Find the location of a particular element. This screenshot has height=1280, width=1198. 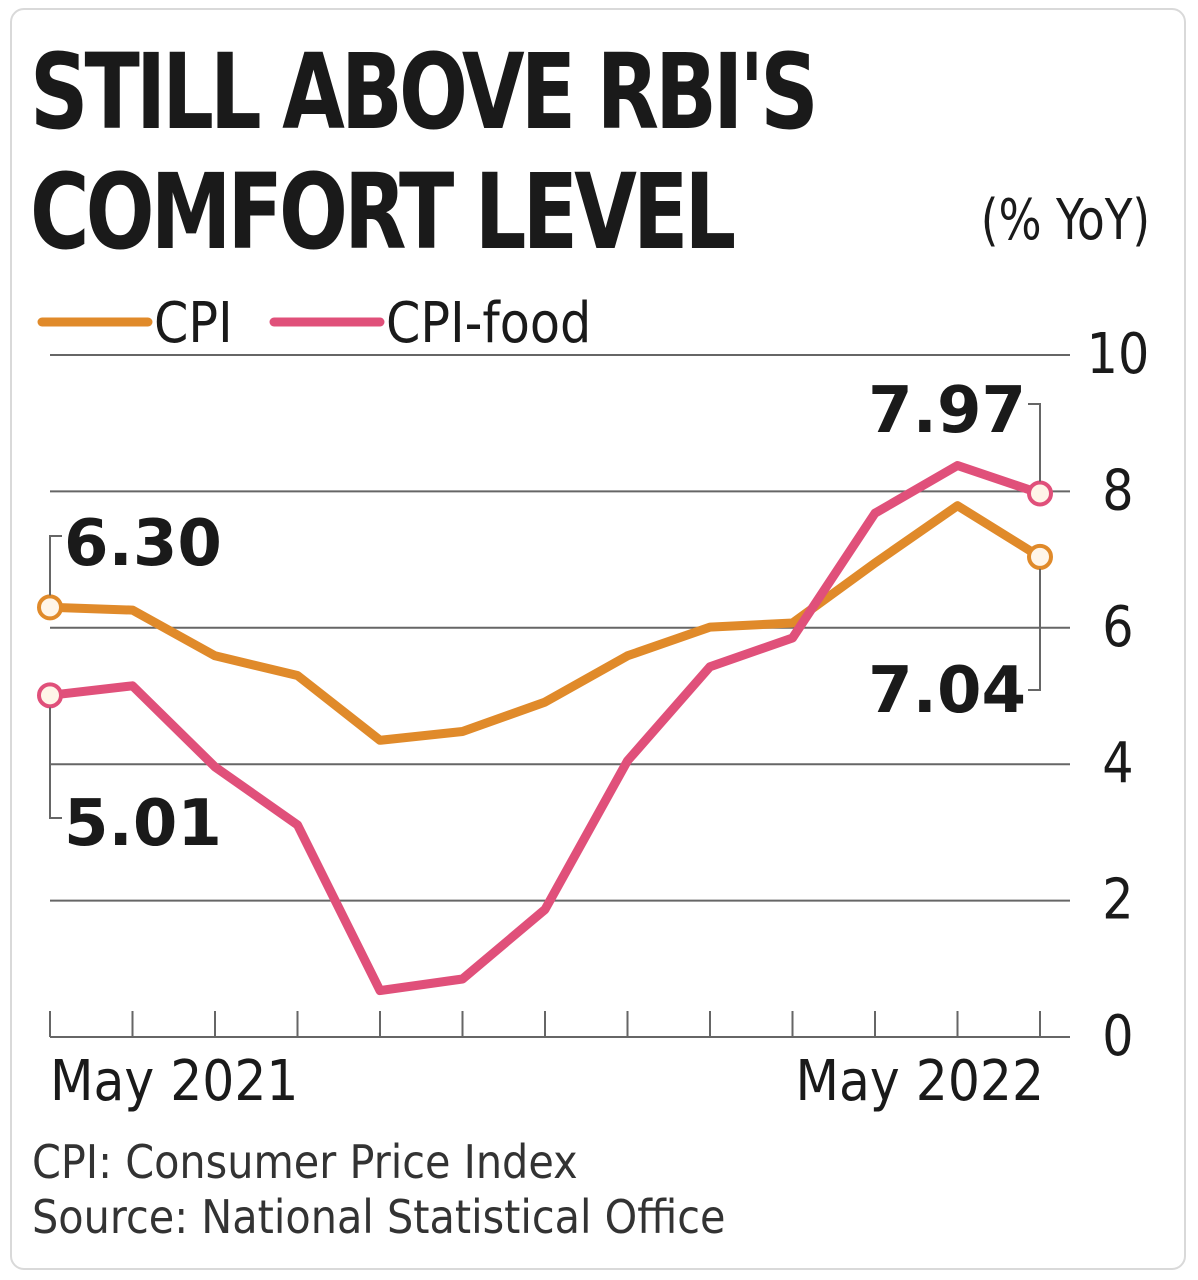

y-tick-label: 2 is located at coordinates (1117, 900).